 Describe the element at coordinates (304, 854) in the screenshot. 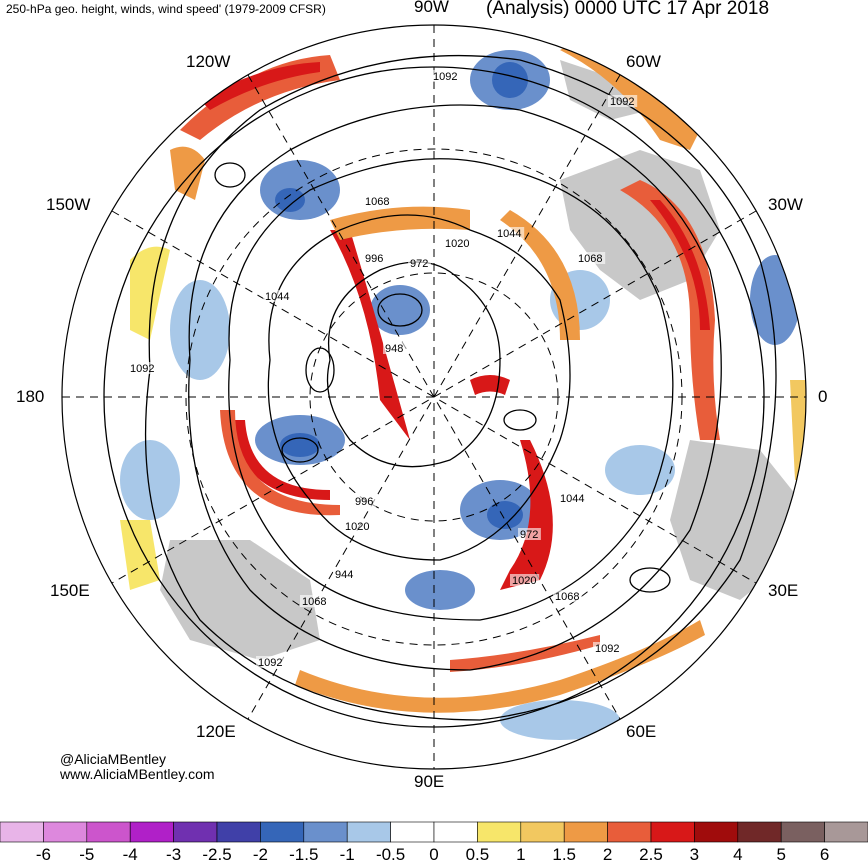

I see `colorbar-tick-label: -1.5` at that location.